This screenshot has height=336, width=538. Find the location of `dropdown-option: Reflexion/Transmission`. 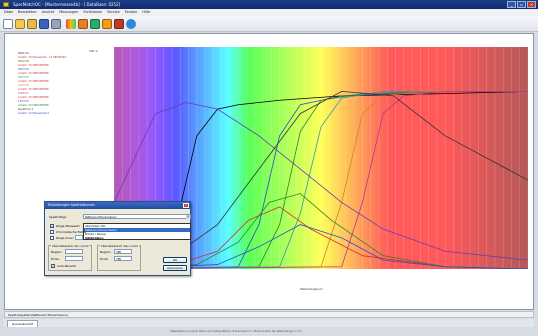

dropdown-option: Reflexion/Transmission is located at coordinates (137, 230).